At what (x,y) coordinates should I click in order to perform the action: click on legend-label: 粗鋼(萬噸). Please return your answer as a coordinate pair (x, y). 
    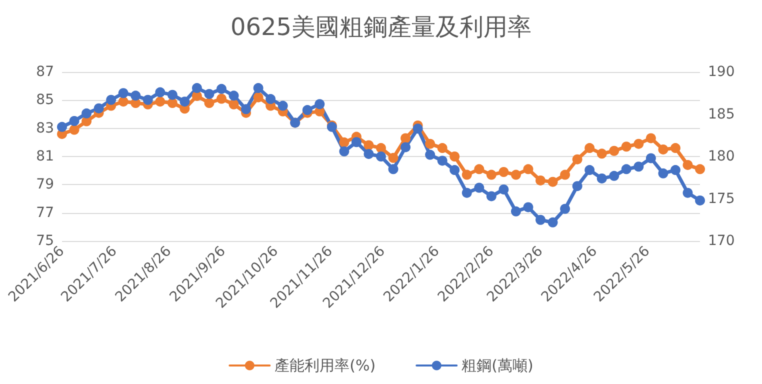
    Looking at the image, I should click on (498, 365).